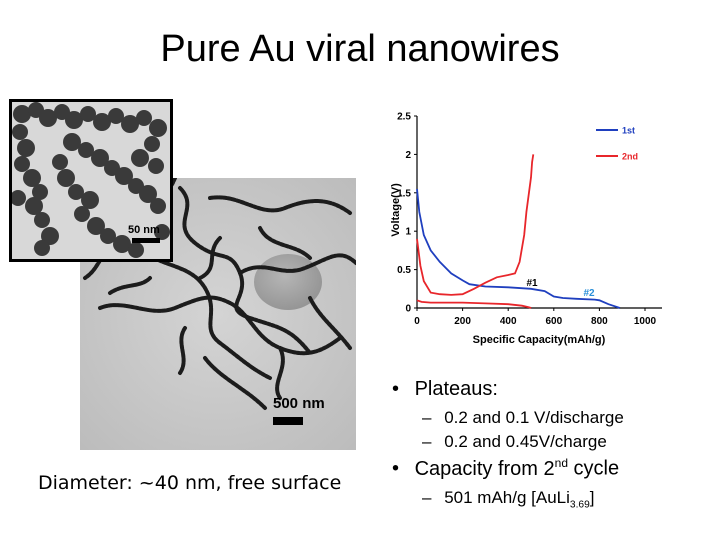 This screenshot has height=540, width=720. I want to click on y-tick-label: 1, so click(408, 232).